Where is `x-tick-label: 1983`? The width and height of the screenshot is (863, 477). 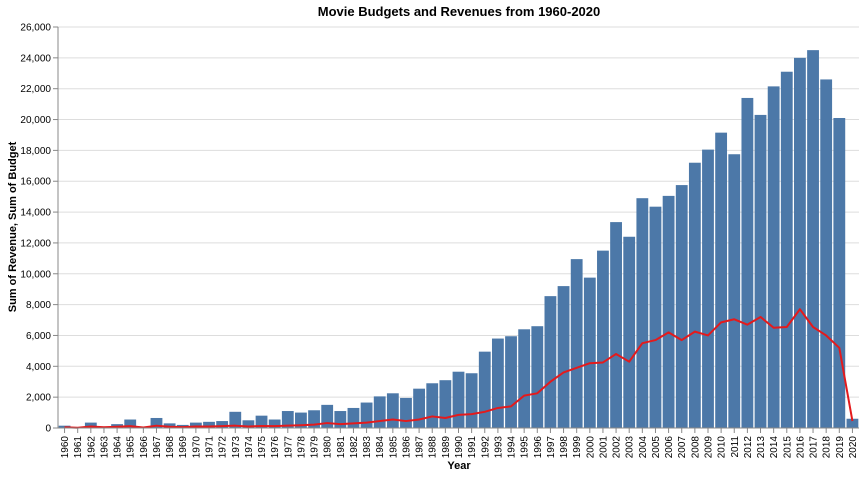
x-tick-label: 1983 is located at coordinates (367, 447).